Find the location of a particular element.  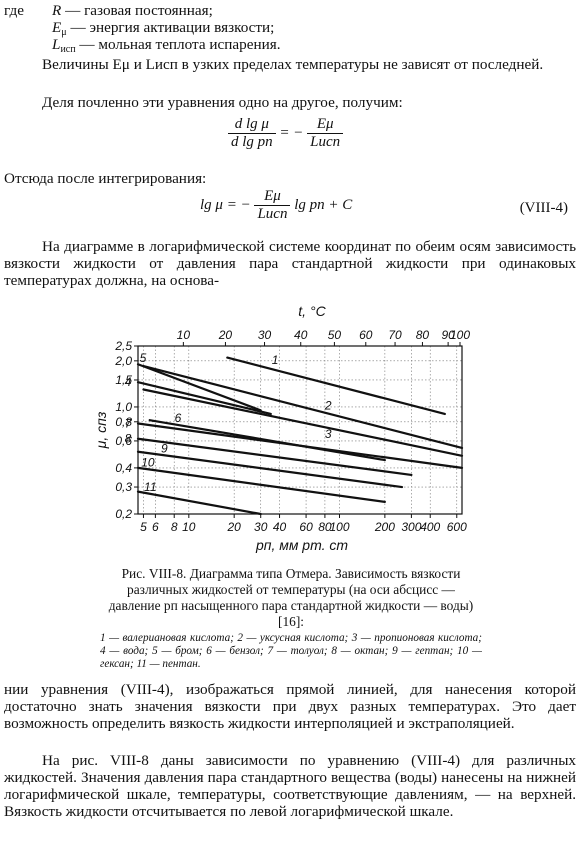

y-tick-label: 0,6 is located at coordinates (123, 441).